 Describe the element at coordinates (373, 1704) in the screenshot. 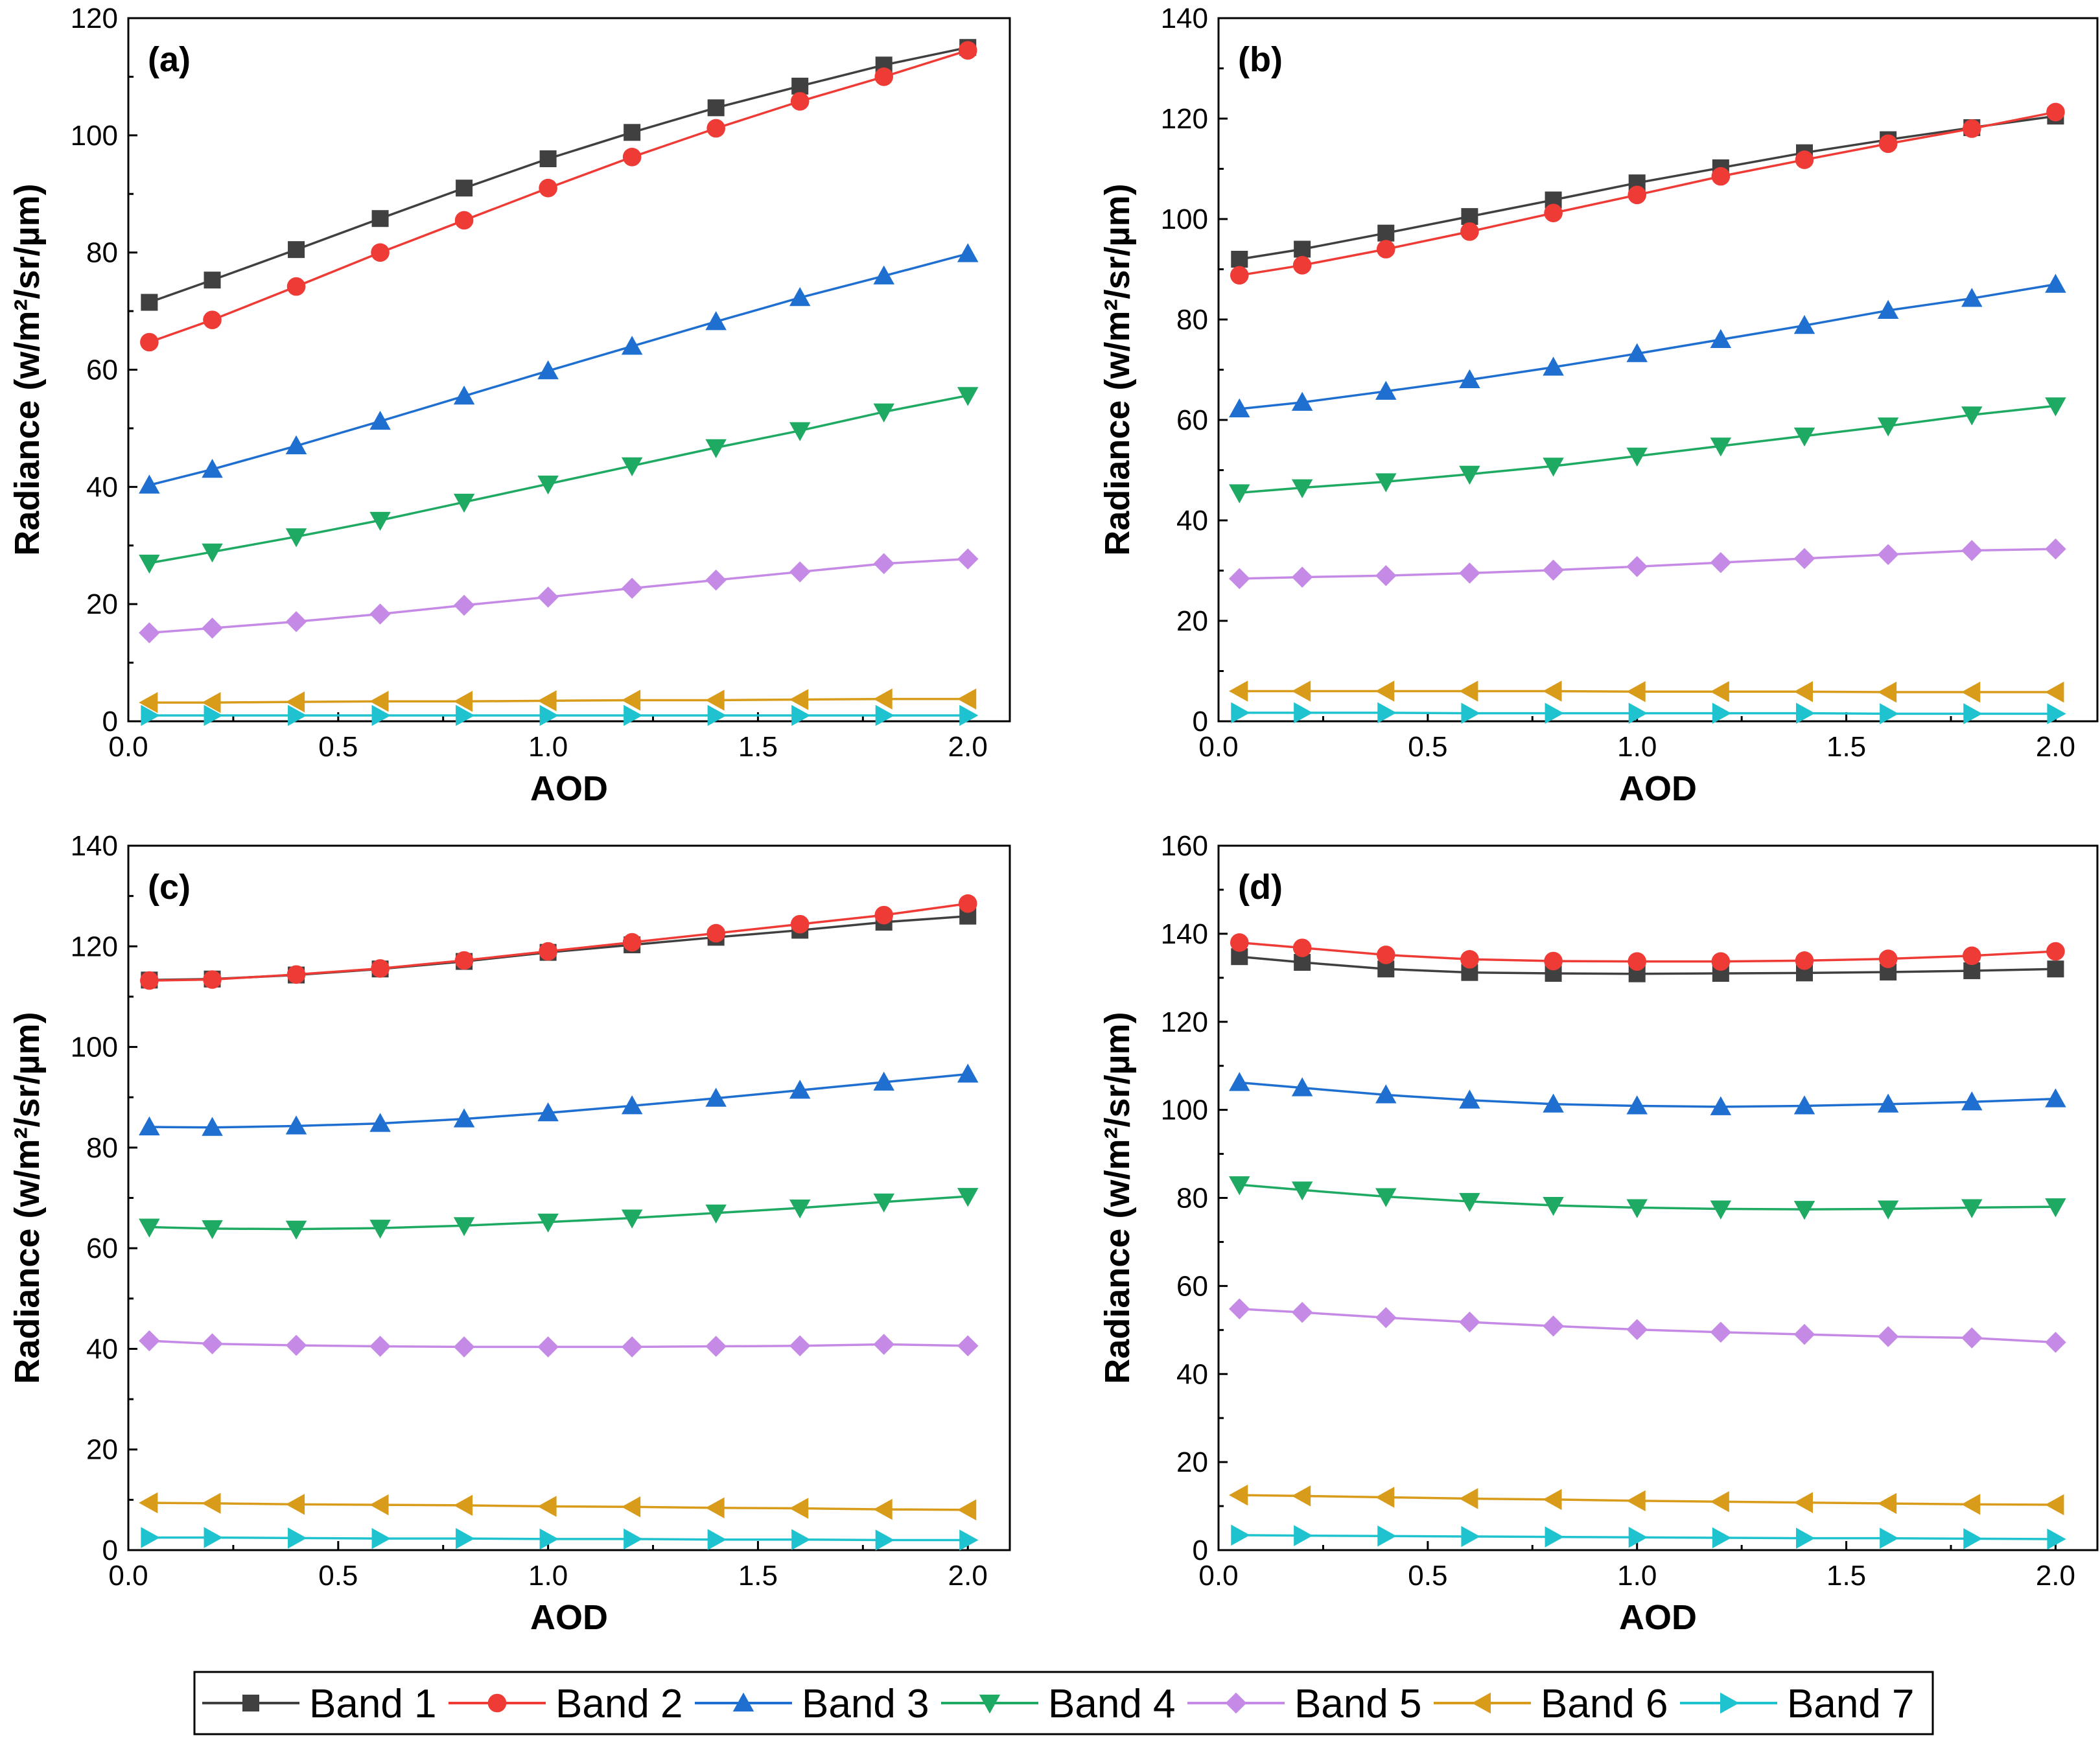

I see `legend-label: Band 1` at that location.